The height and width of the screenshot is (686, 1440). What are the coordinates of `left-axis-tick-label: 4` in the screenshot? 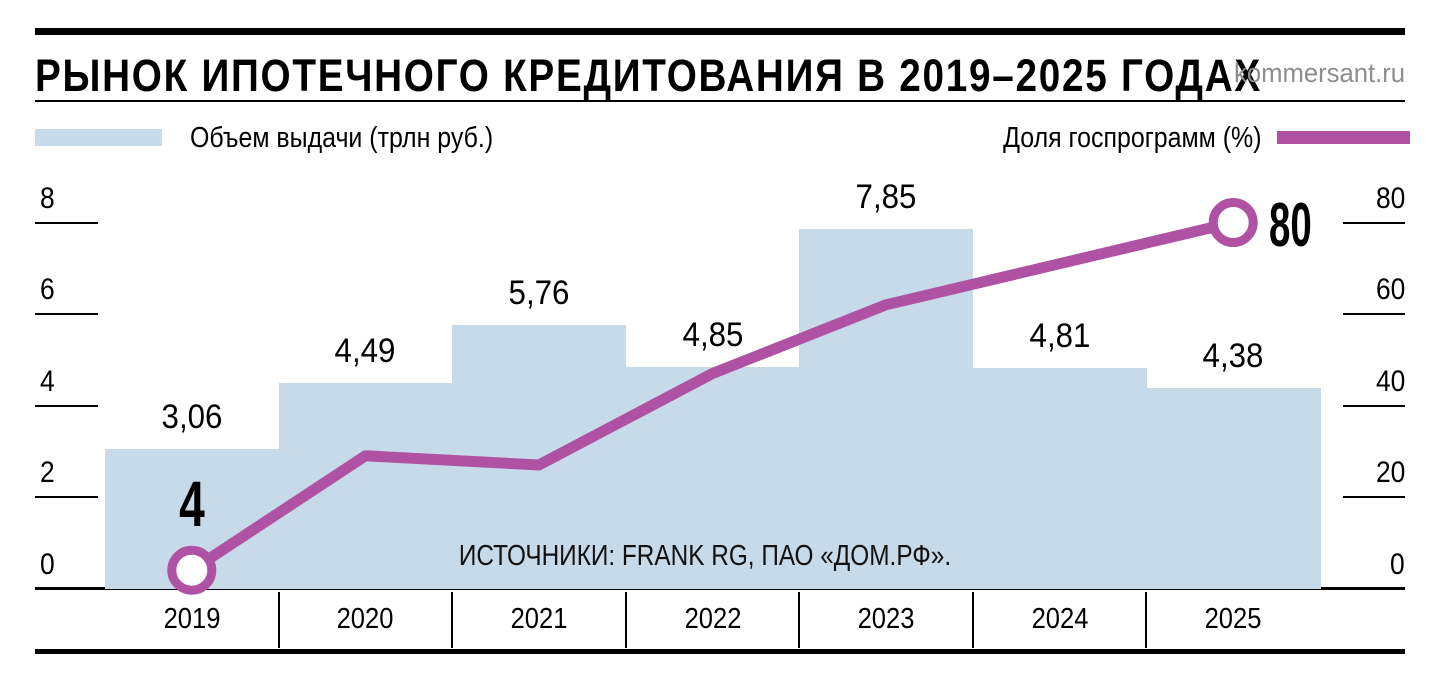 It's located at (47, 381).